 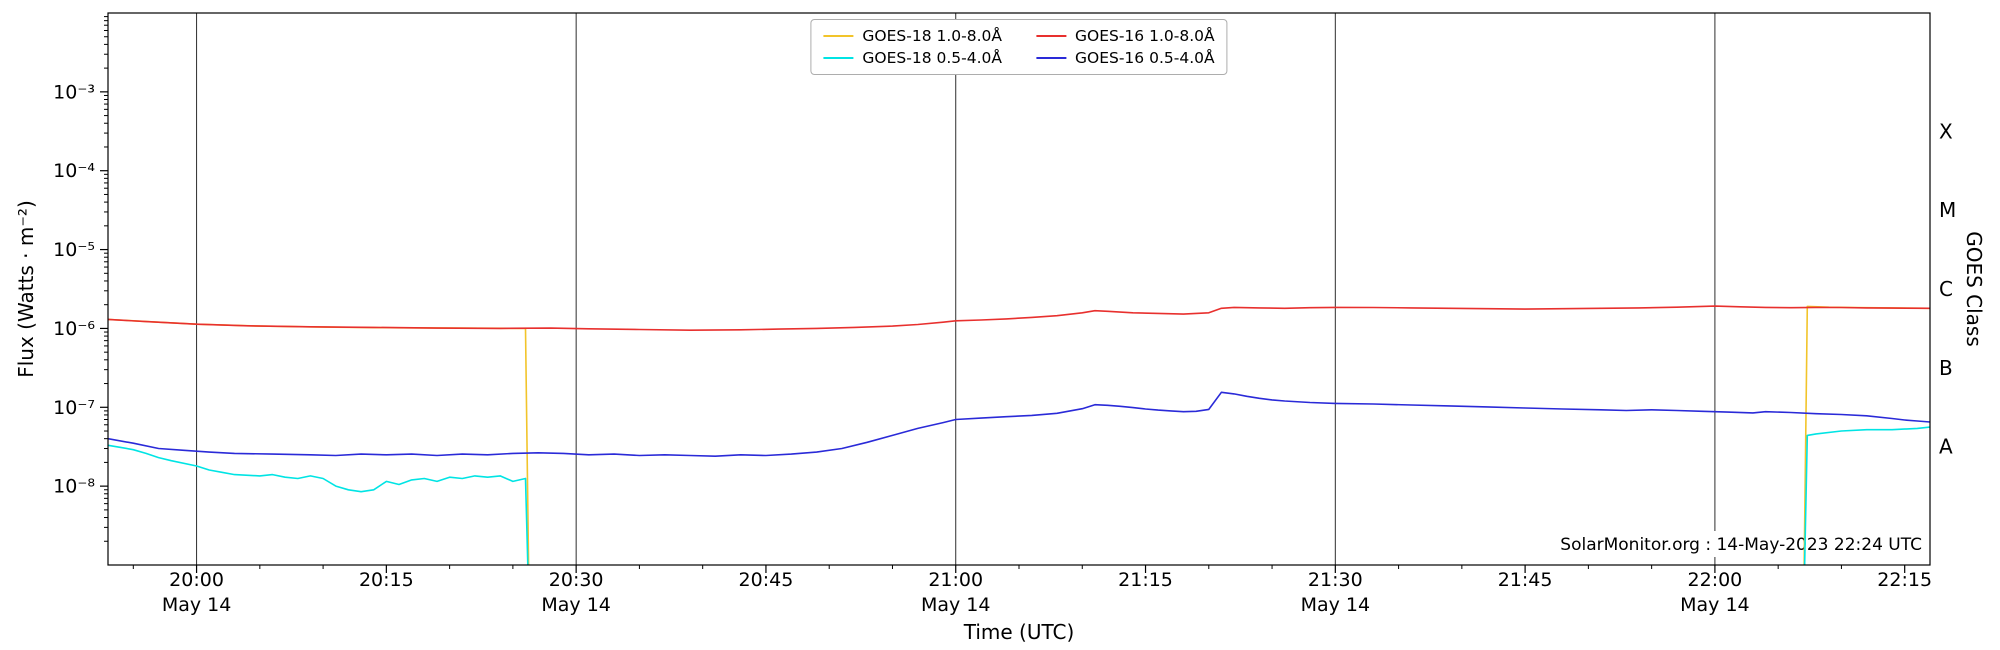 What do you see at coordinates (74, 171) in the screenshot?
I see `y-tick-label: 10⁻⁴` at bounding box center [74, 171].